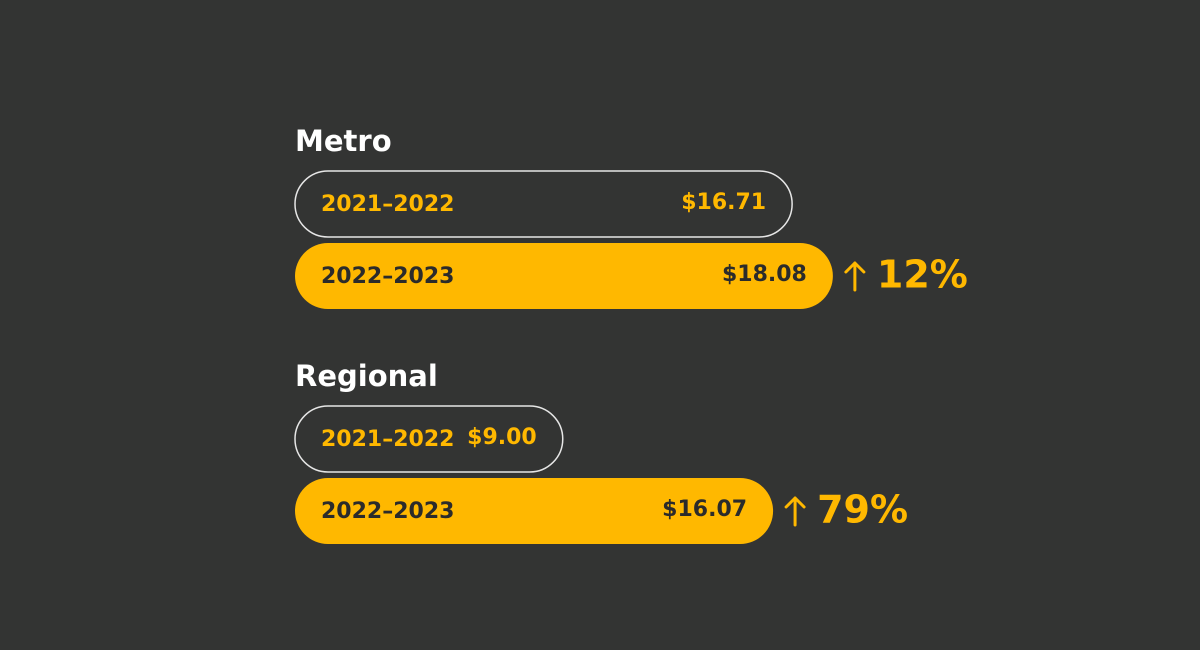  I want to click on value-label: $16.07, so click(704, 509).